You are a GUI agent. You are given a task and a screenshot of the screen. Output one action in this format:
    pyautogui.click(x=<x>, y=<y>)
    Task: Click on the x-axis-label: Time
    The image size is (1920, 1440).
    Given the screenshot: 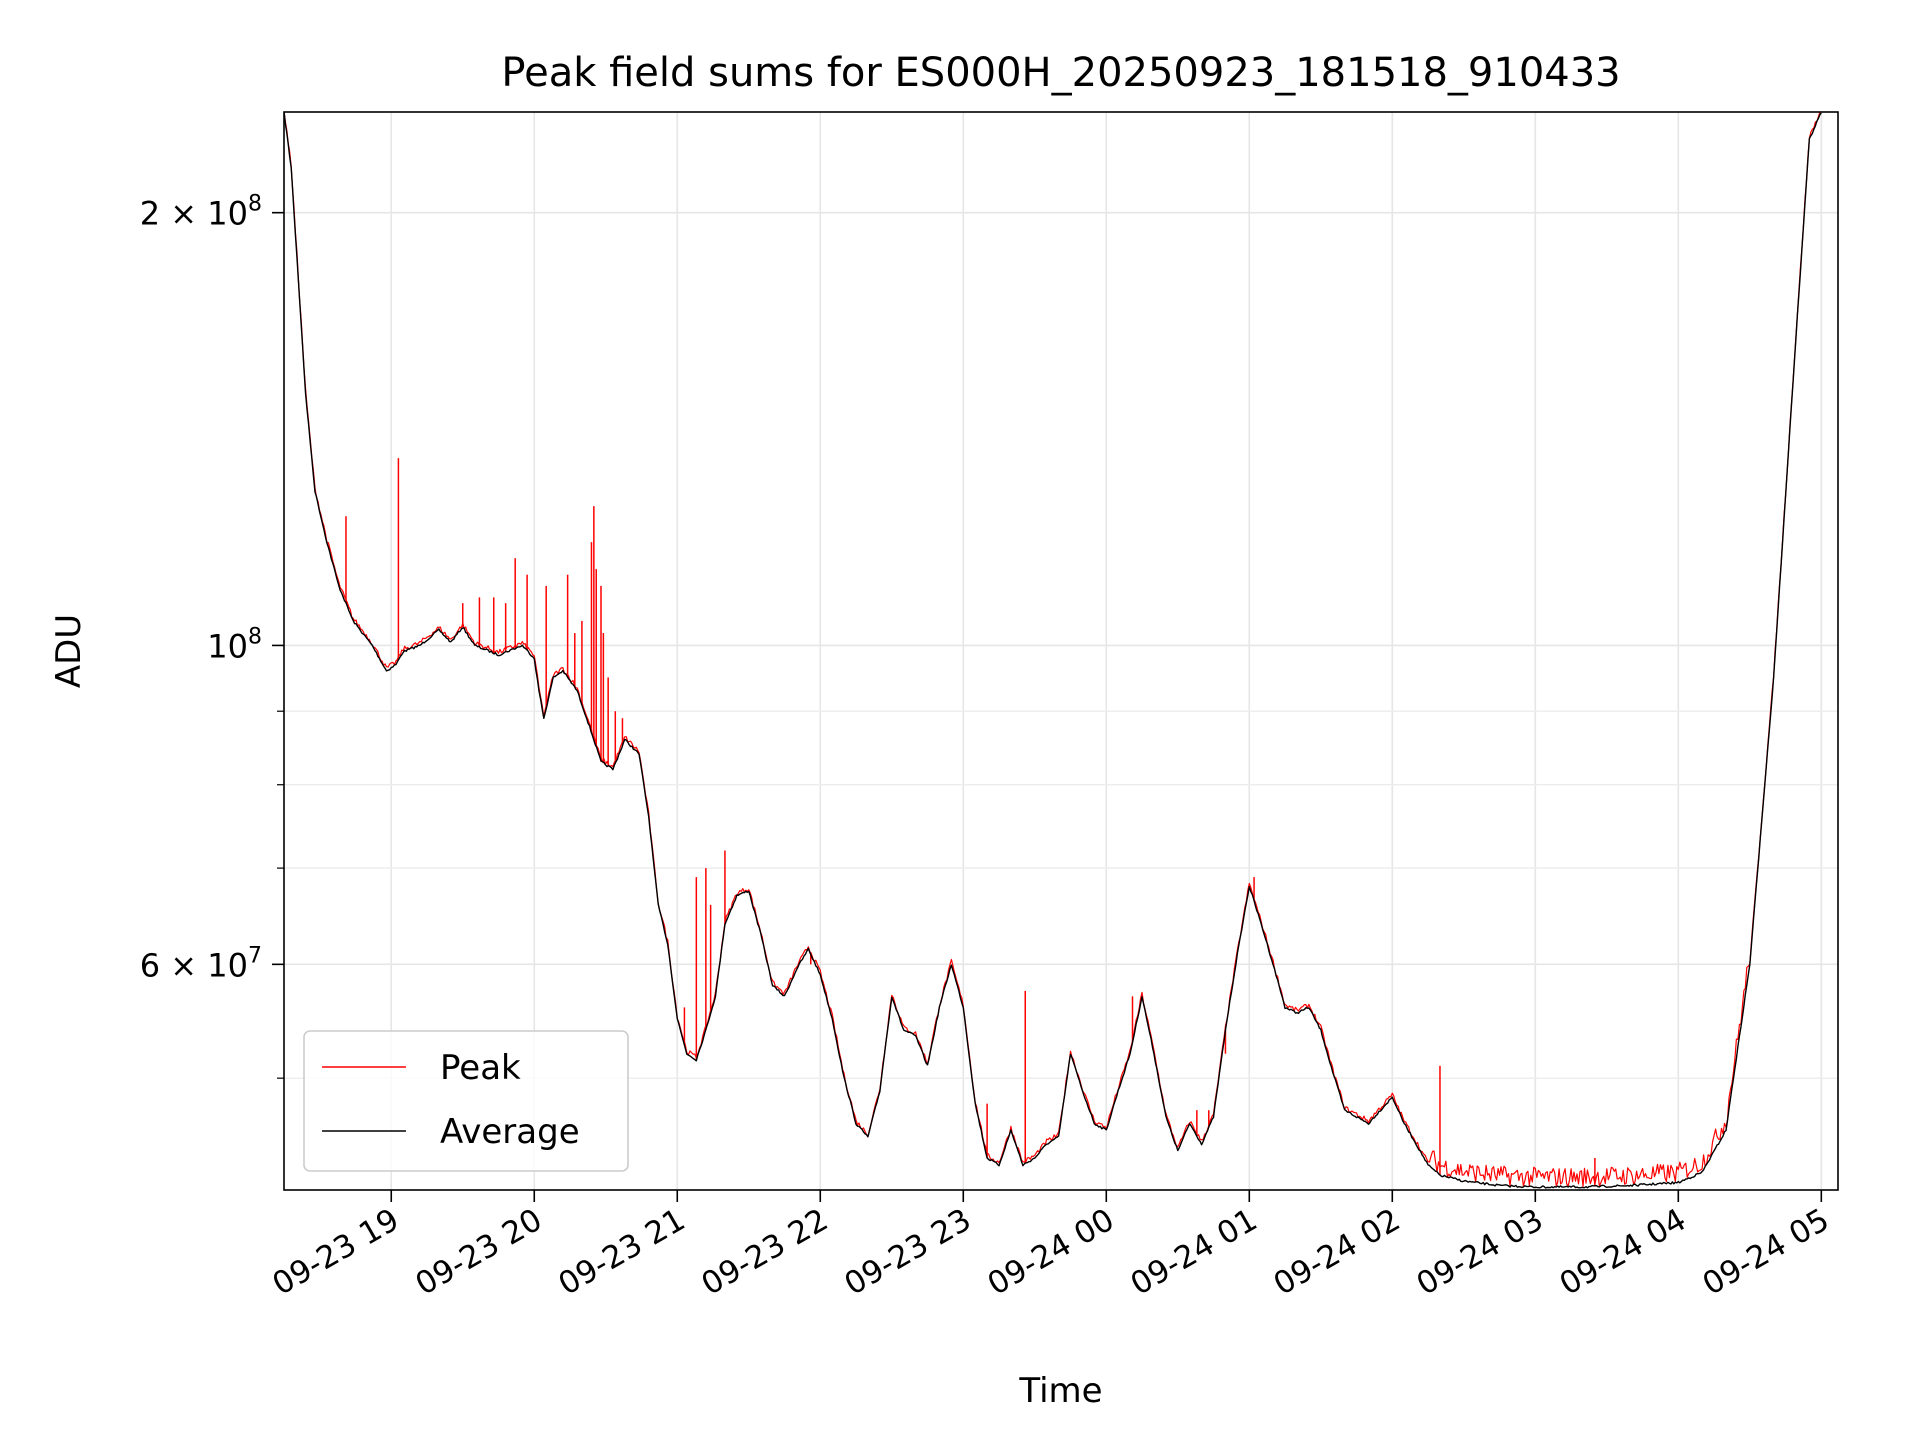 What is the action you would take?
    pyautogui.click(x=1060, y=1391)
    